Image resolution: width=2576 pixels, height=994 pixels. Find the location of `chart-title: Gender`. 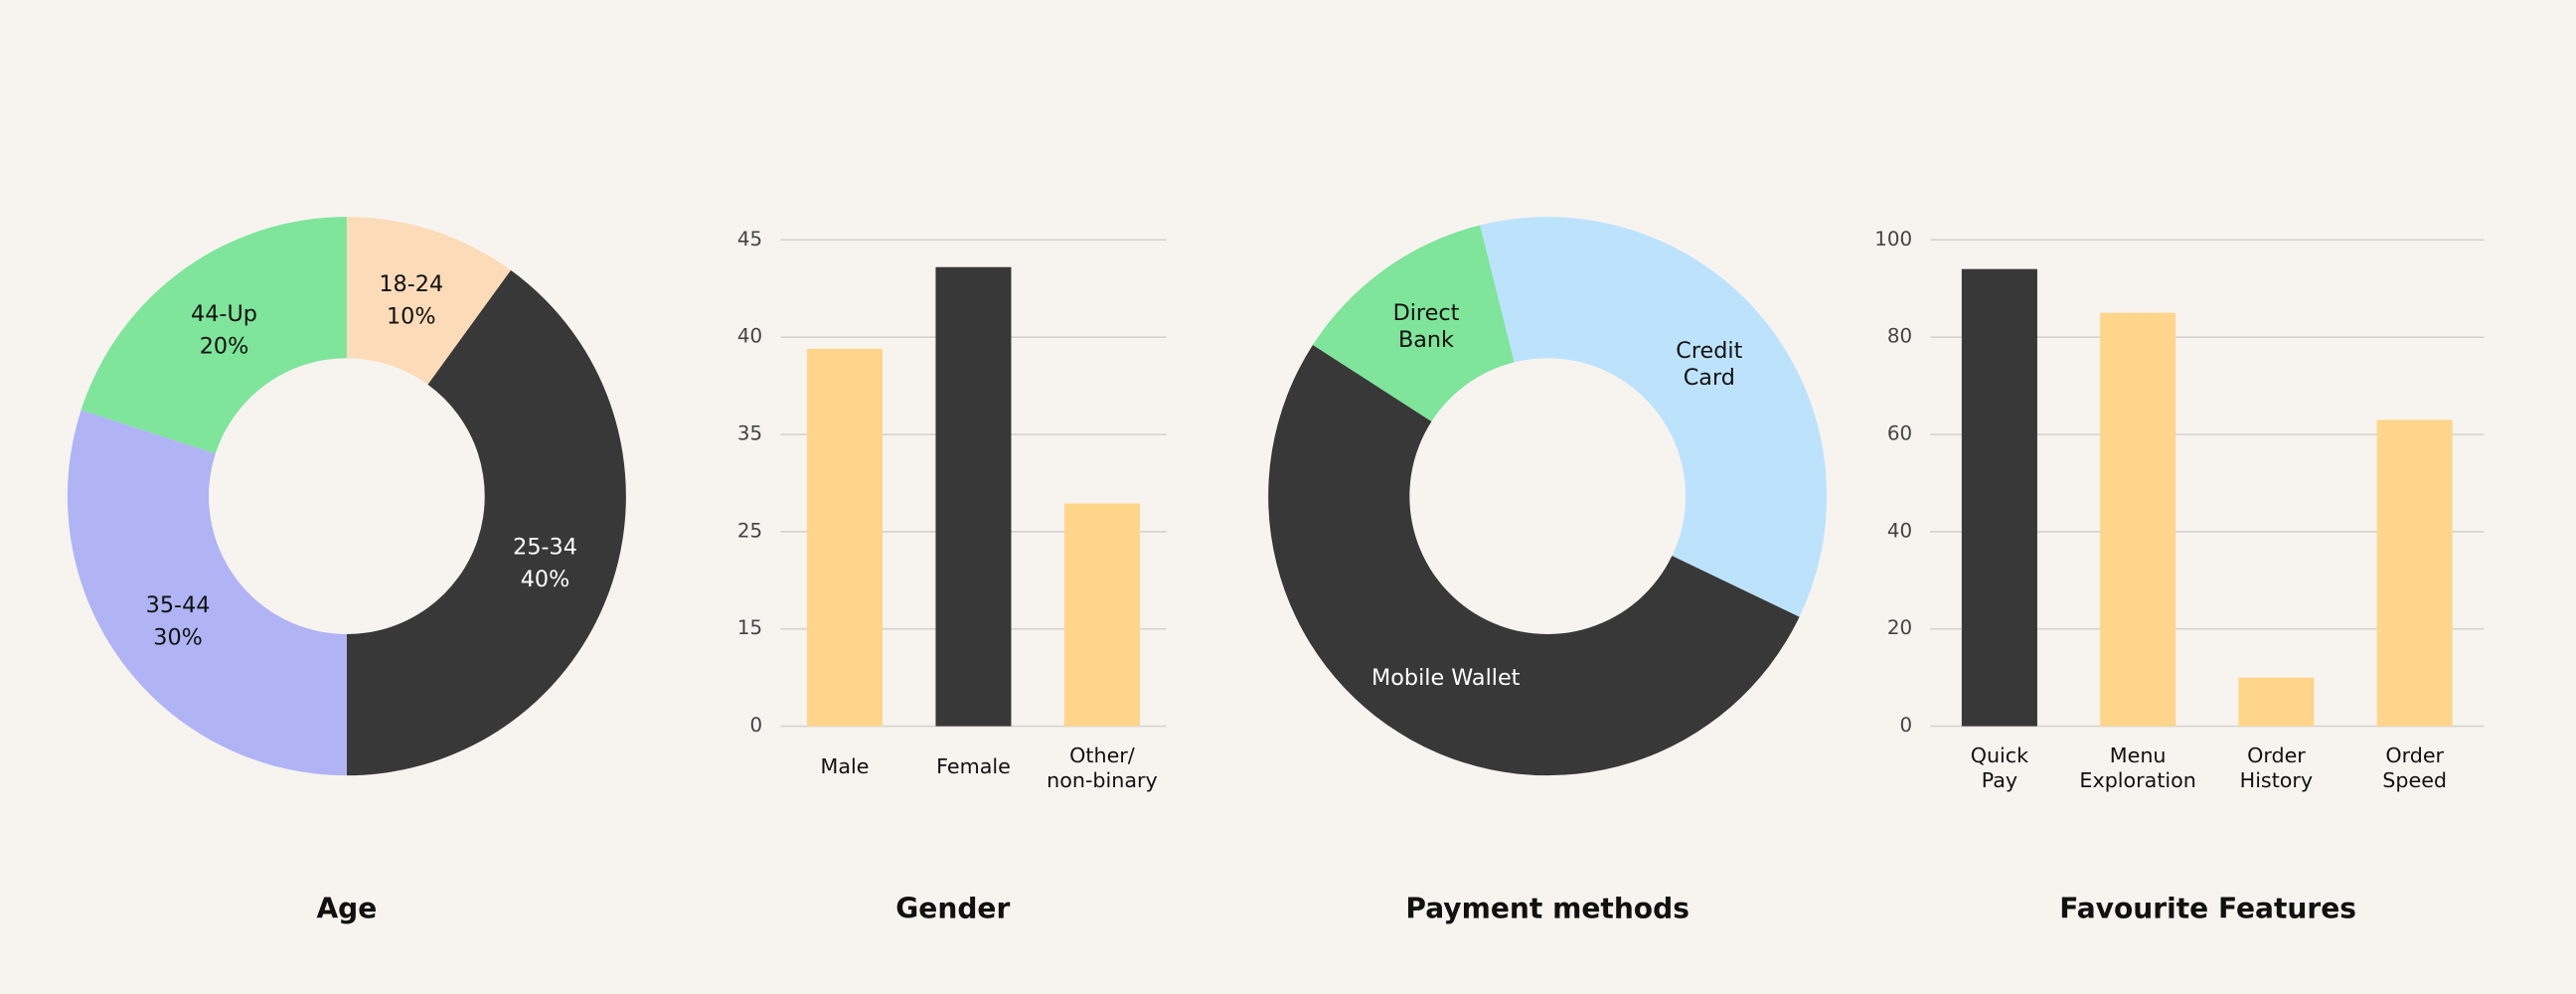

chart-title: Gender is located at coordinates (952, 909).